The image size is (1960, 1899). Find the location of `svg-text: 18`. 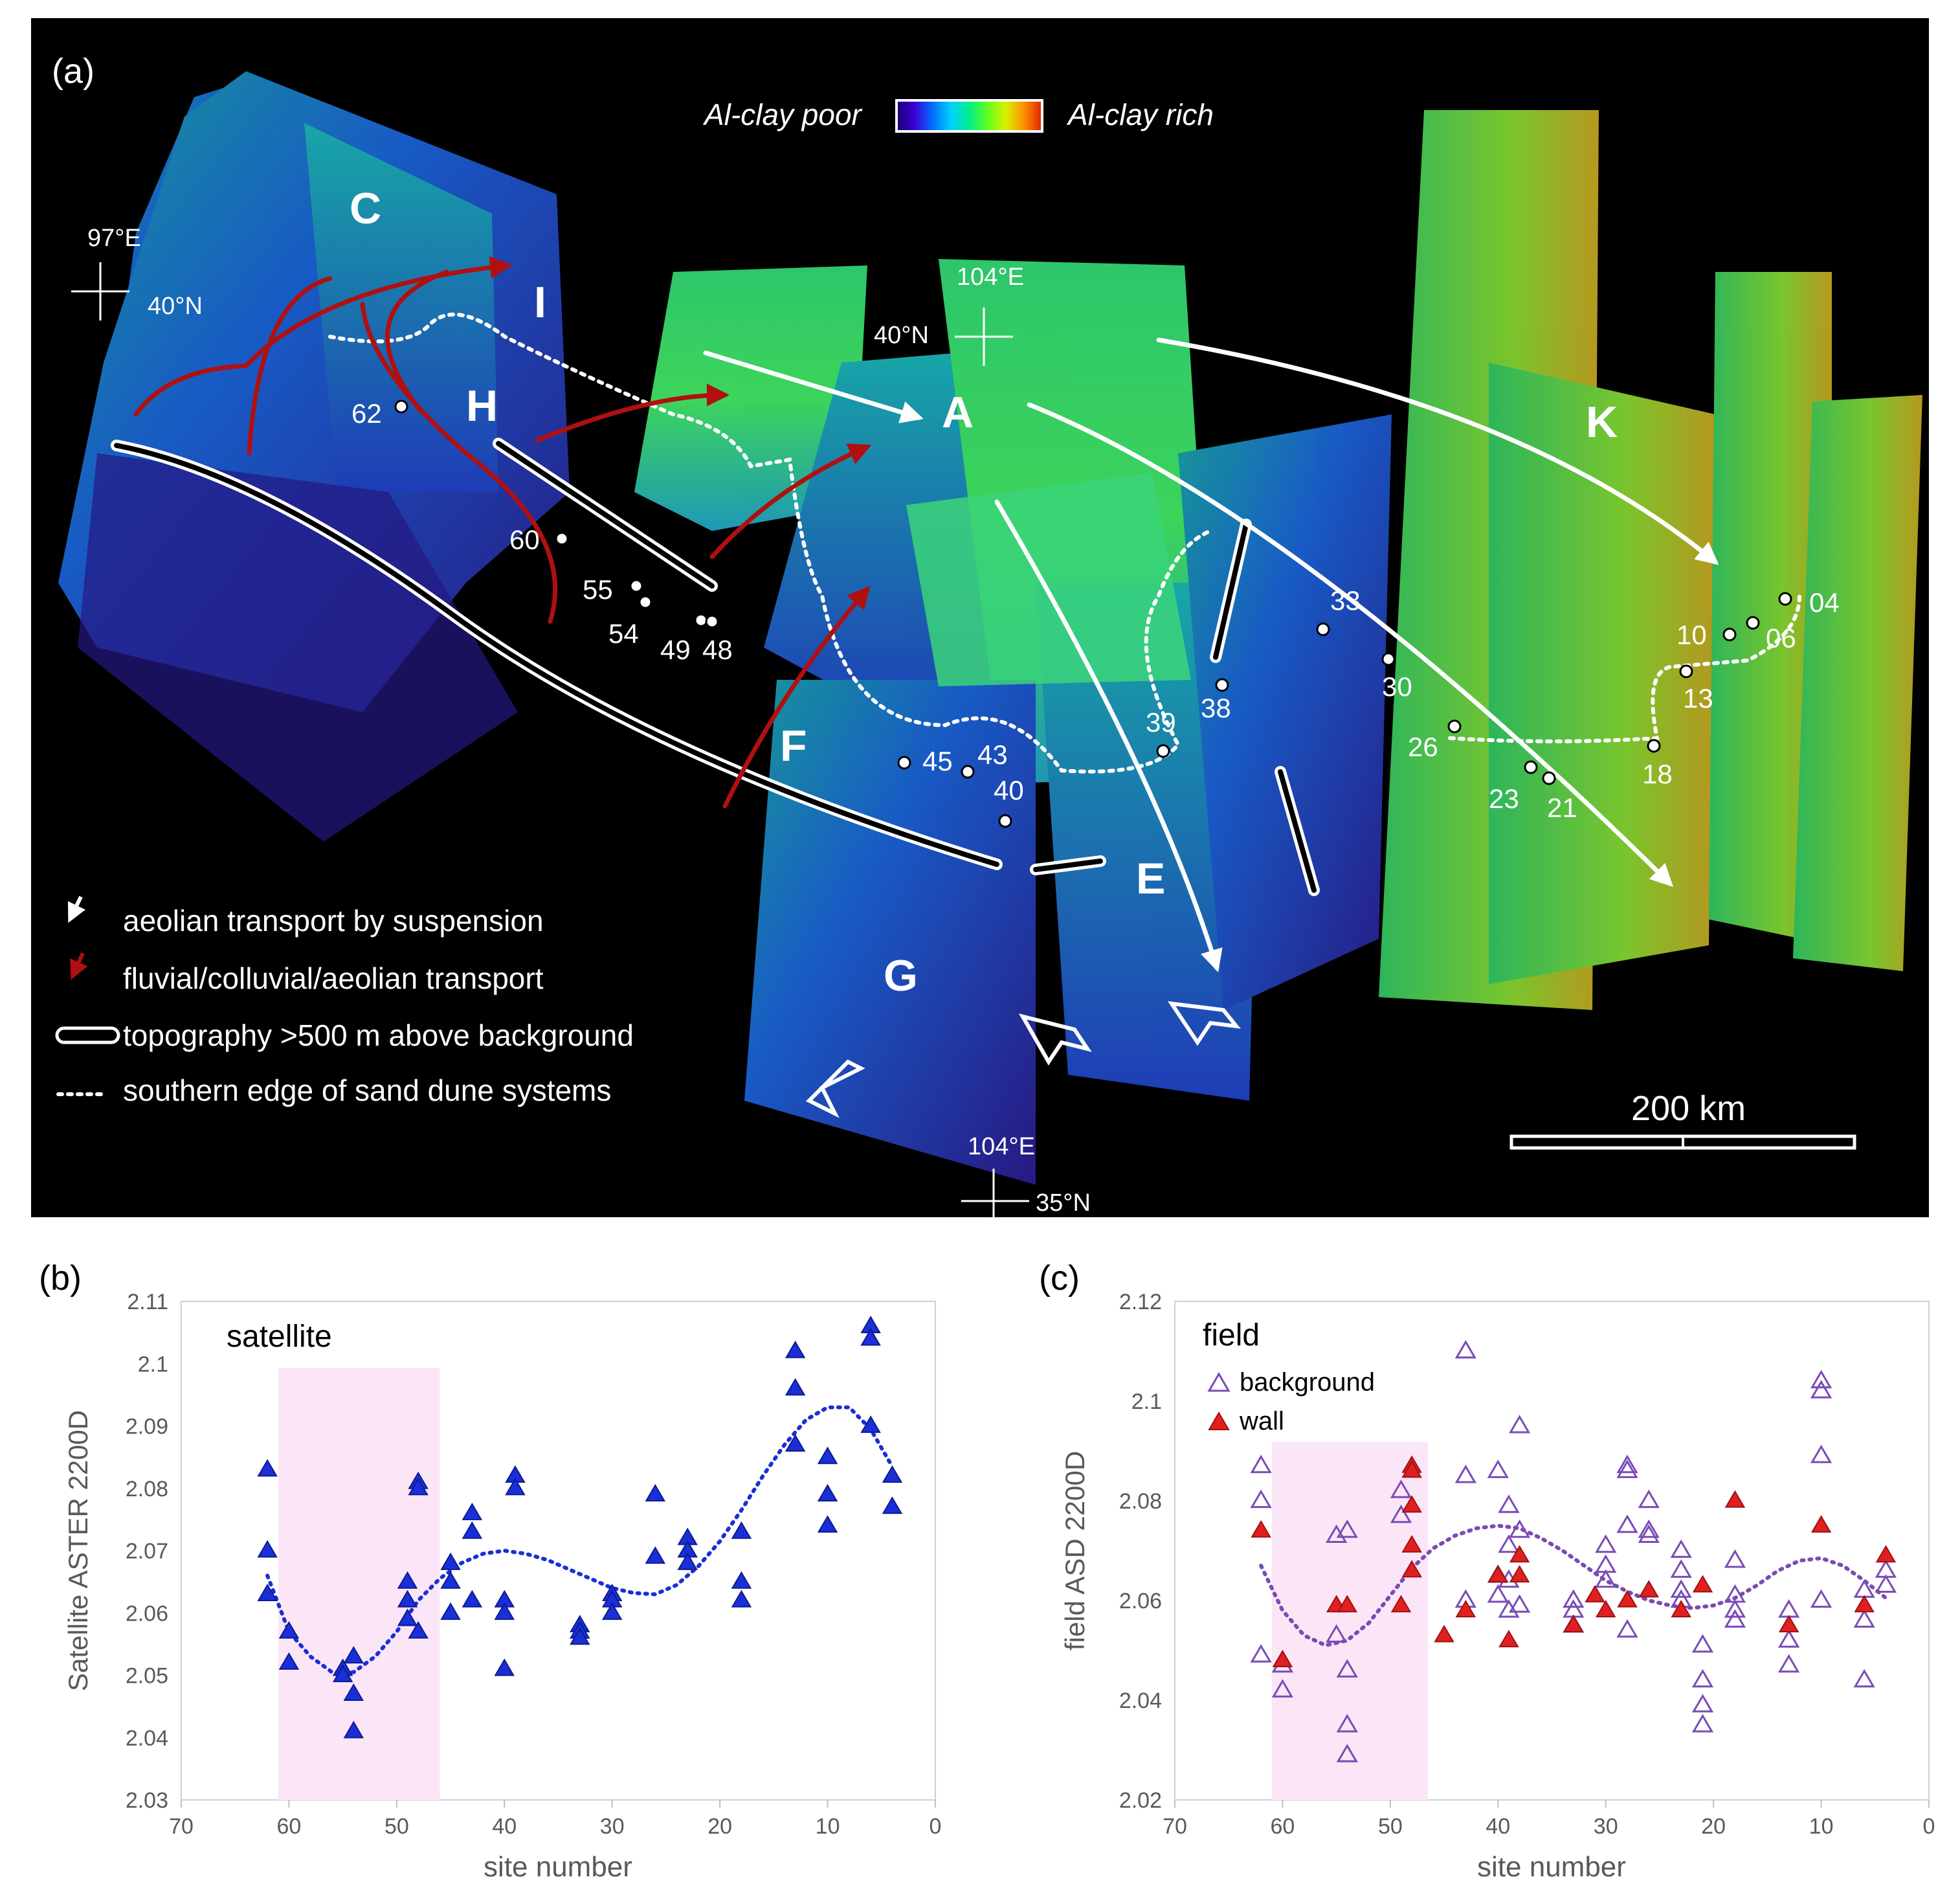

svg-text: 18 is located at coordinates (1657, 774).